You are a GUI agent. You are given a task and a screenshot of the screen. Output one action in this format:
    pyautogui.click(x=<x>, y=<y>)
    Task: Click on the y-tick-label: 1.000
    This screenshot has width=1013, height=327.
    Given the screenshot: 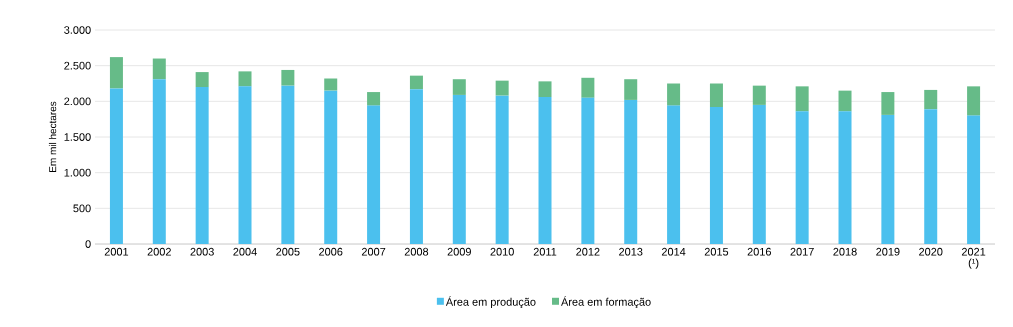 What is the action you would take?
    pyautogui.click(x=77, y=172)
    